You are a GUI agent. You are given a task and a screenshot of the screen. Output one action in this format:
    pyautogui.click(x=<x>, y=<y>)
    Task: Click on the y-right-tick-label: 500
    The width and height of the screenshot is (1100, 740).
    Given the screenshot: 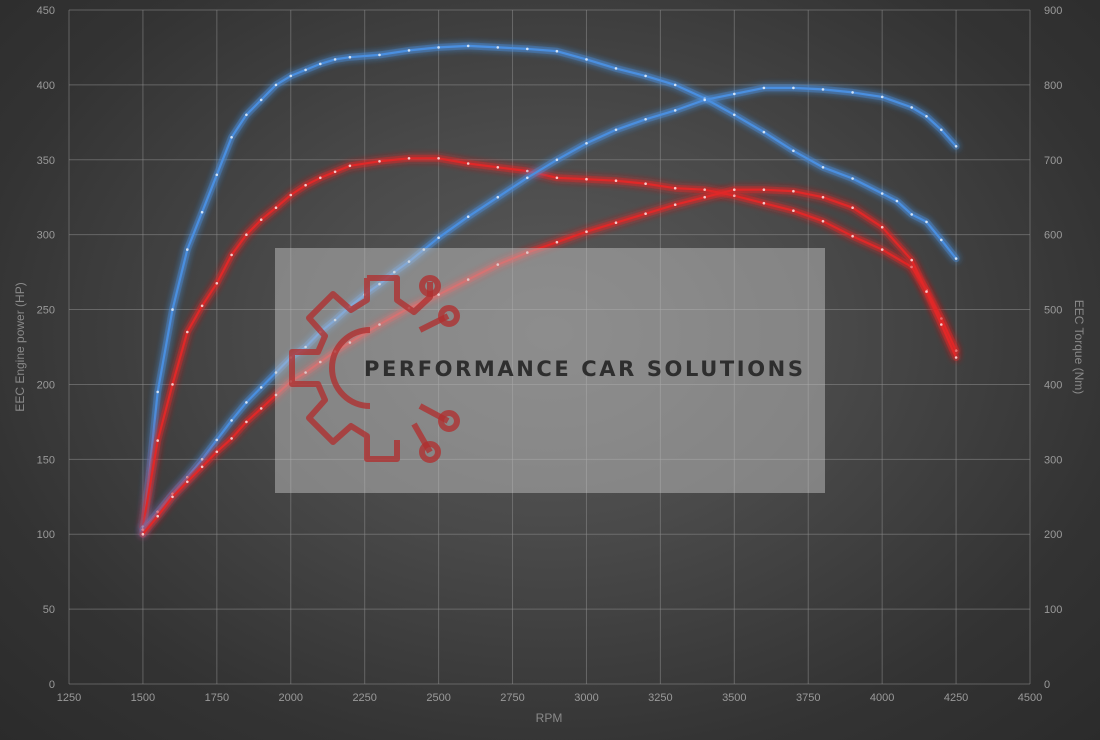 What is the action you would take?
    pyautogui.click(x=1053, y=311)
    